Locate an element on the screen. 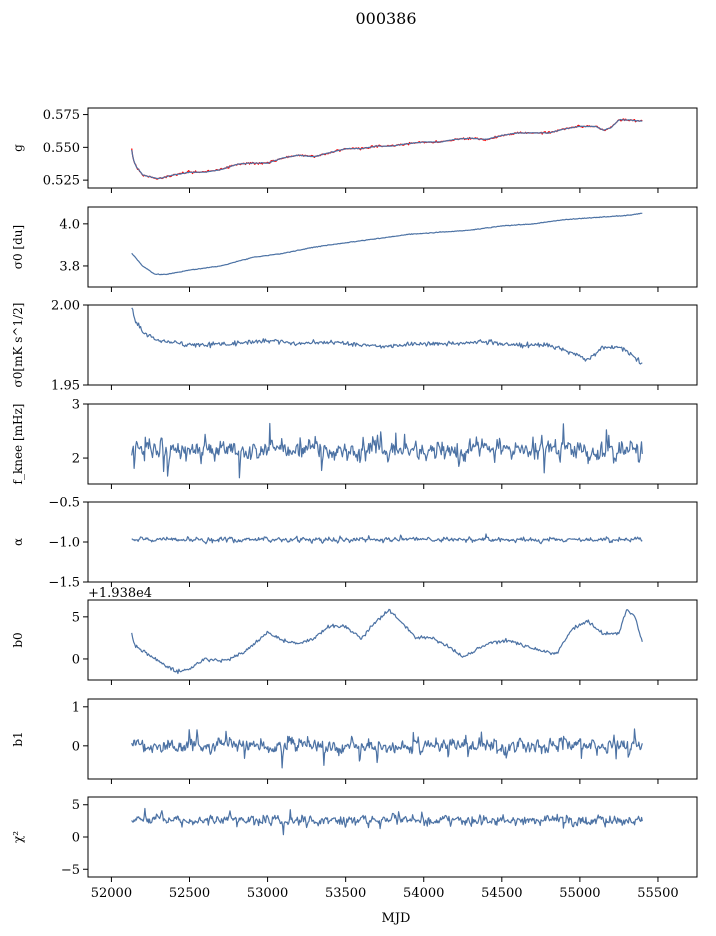 The image size is (716, 936). panel-7: 0 1 b1 is located at coordinates (354, 741).